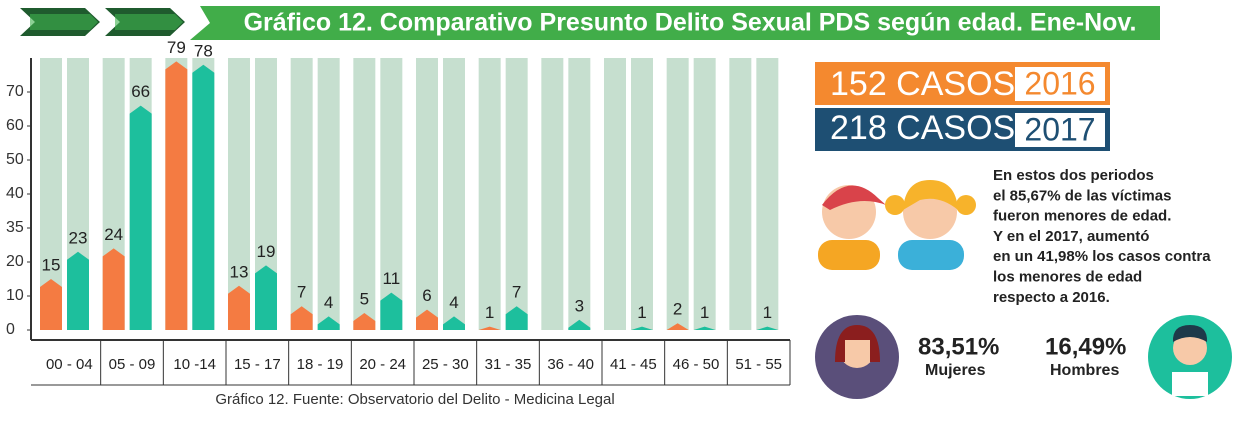  What do you see at coordinates (364, 298) in the screenshot?
I see `value-label: 5` at bounding box center [364, 298].